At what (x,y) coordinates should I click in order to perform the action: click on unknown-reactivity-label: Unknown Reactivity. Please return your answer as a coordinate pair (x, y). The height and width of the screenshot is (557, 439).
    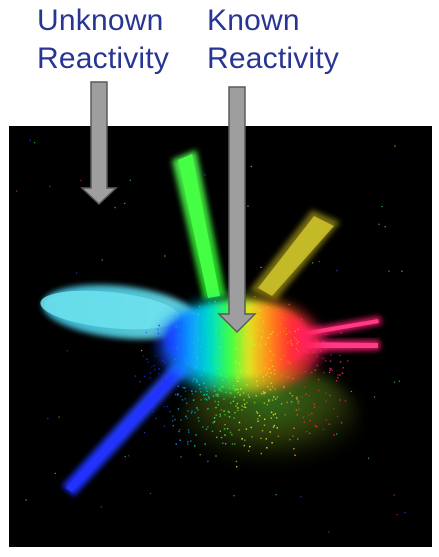
    Looking at the image, I should click on (103, 40).